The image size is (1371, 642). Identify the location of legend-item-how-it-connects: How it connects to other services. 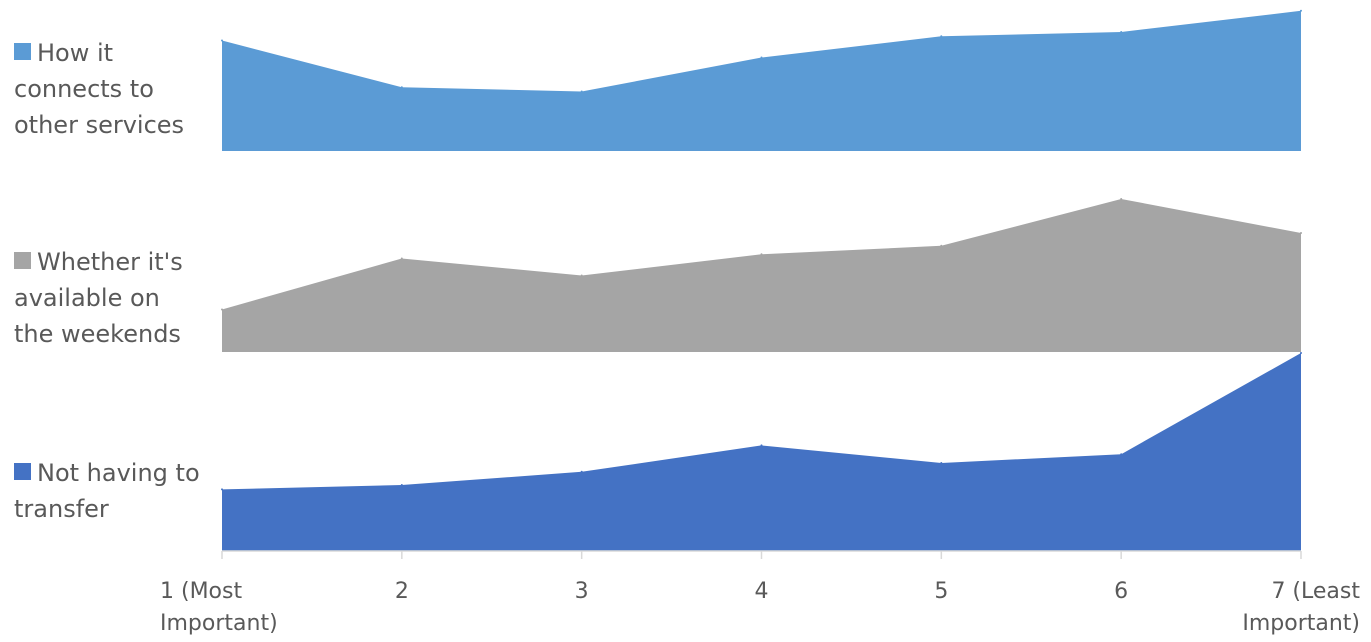
(109, 89).